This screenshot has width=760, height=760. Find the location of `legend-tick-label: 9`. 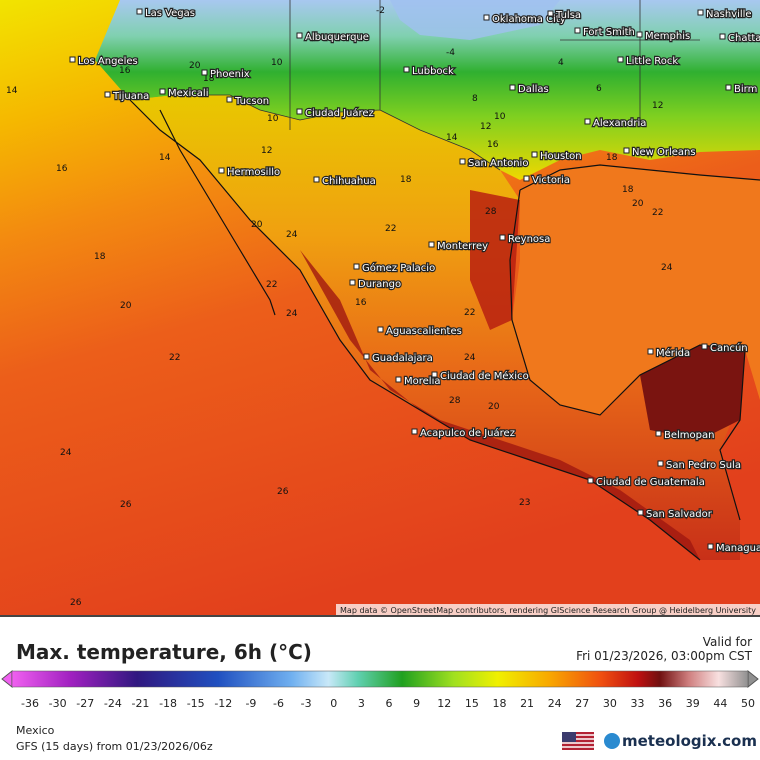

legend-tick-label: 9 is located at coordinates (416, 703).